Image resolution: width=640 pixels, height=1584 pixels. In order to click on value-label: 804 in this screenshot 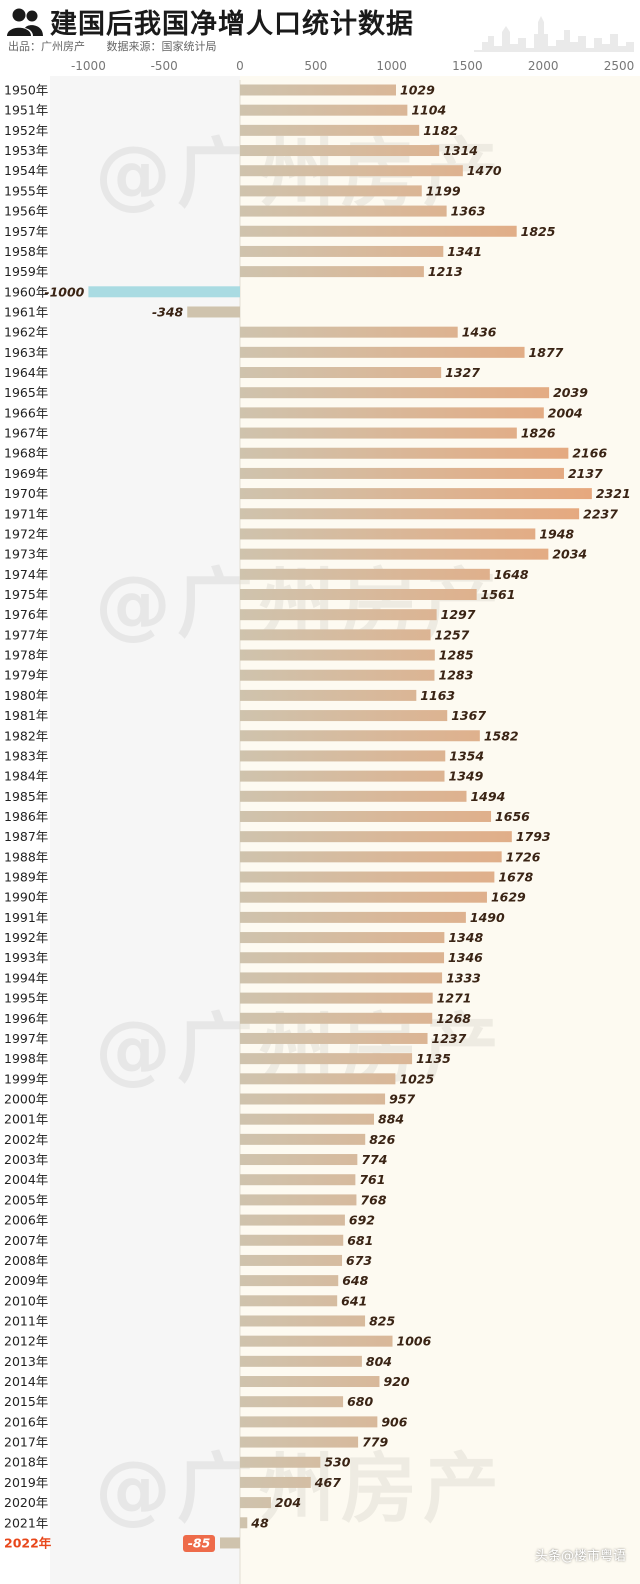, I will do `click(379, 1361)`.